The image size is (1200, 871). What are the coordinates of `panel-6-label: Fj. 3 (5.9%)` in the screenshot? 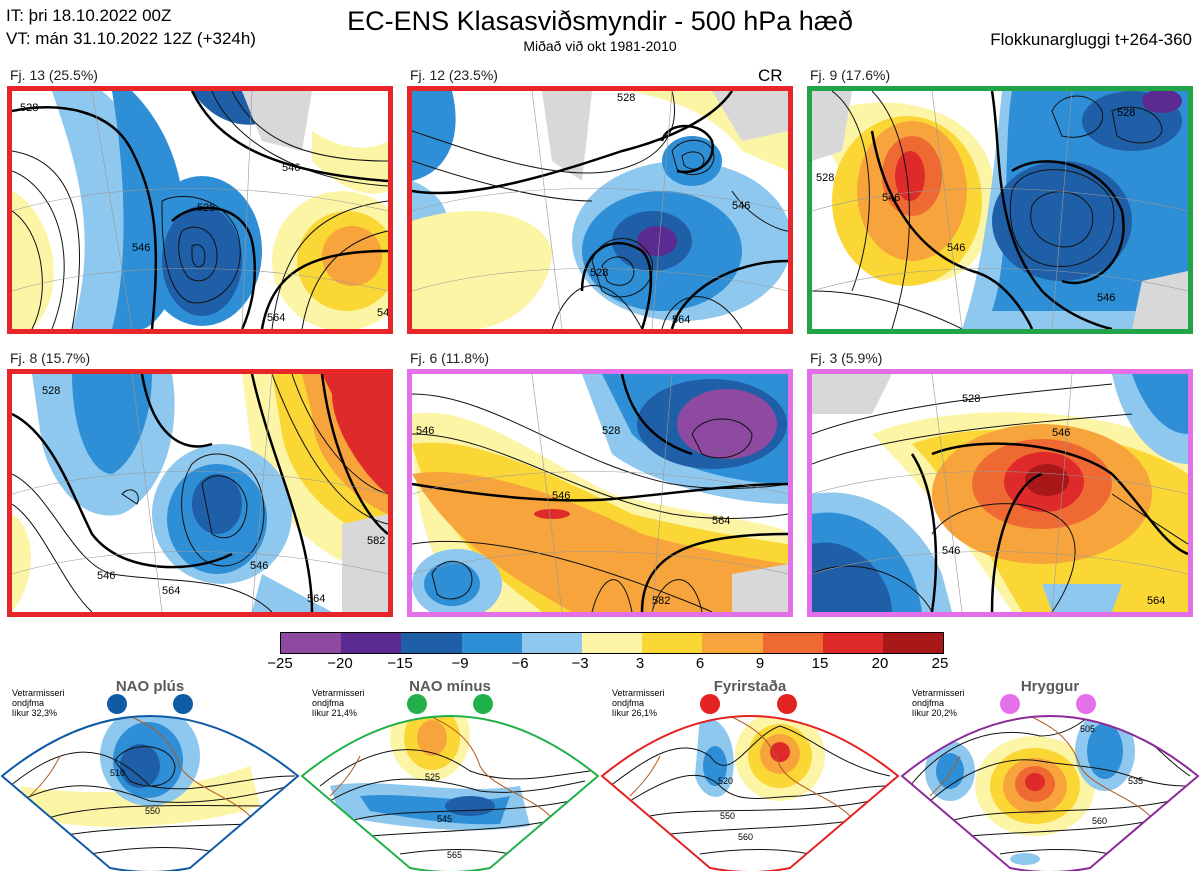 It's located at (846, 358).